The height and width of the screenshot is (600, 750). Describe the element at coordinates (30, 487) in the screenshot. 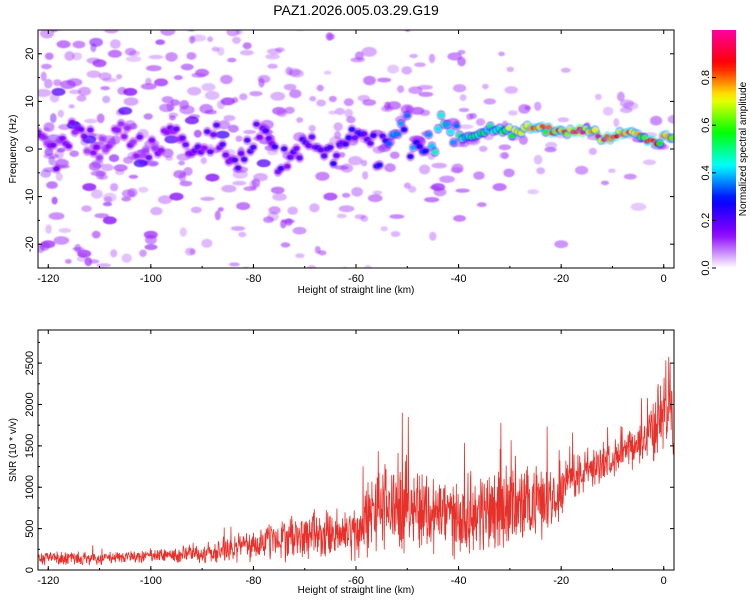

I see `y-tick-label: 1000` at that location.